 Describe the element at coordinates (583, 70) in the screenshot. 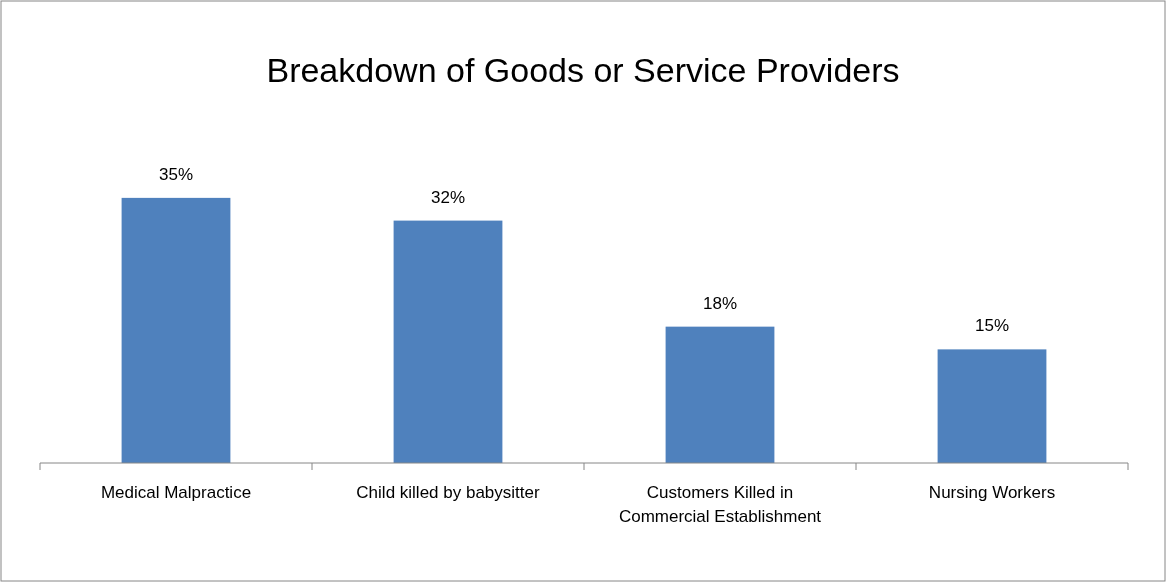

I see `chart-title: Breakdown of Goods or Service Providers` at that location.